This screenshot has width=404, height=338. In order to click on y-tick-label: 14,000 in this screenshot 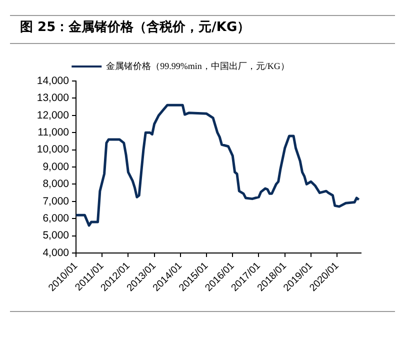, I will do `click(53, 80)`.